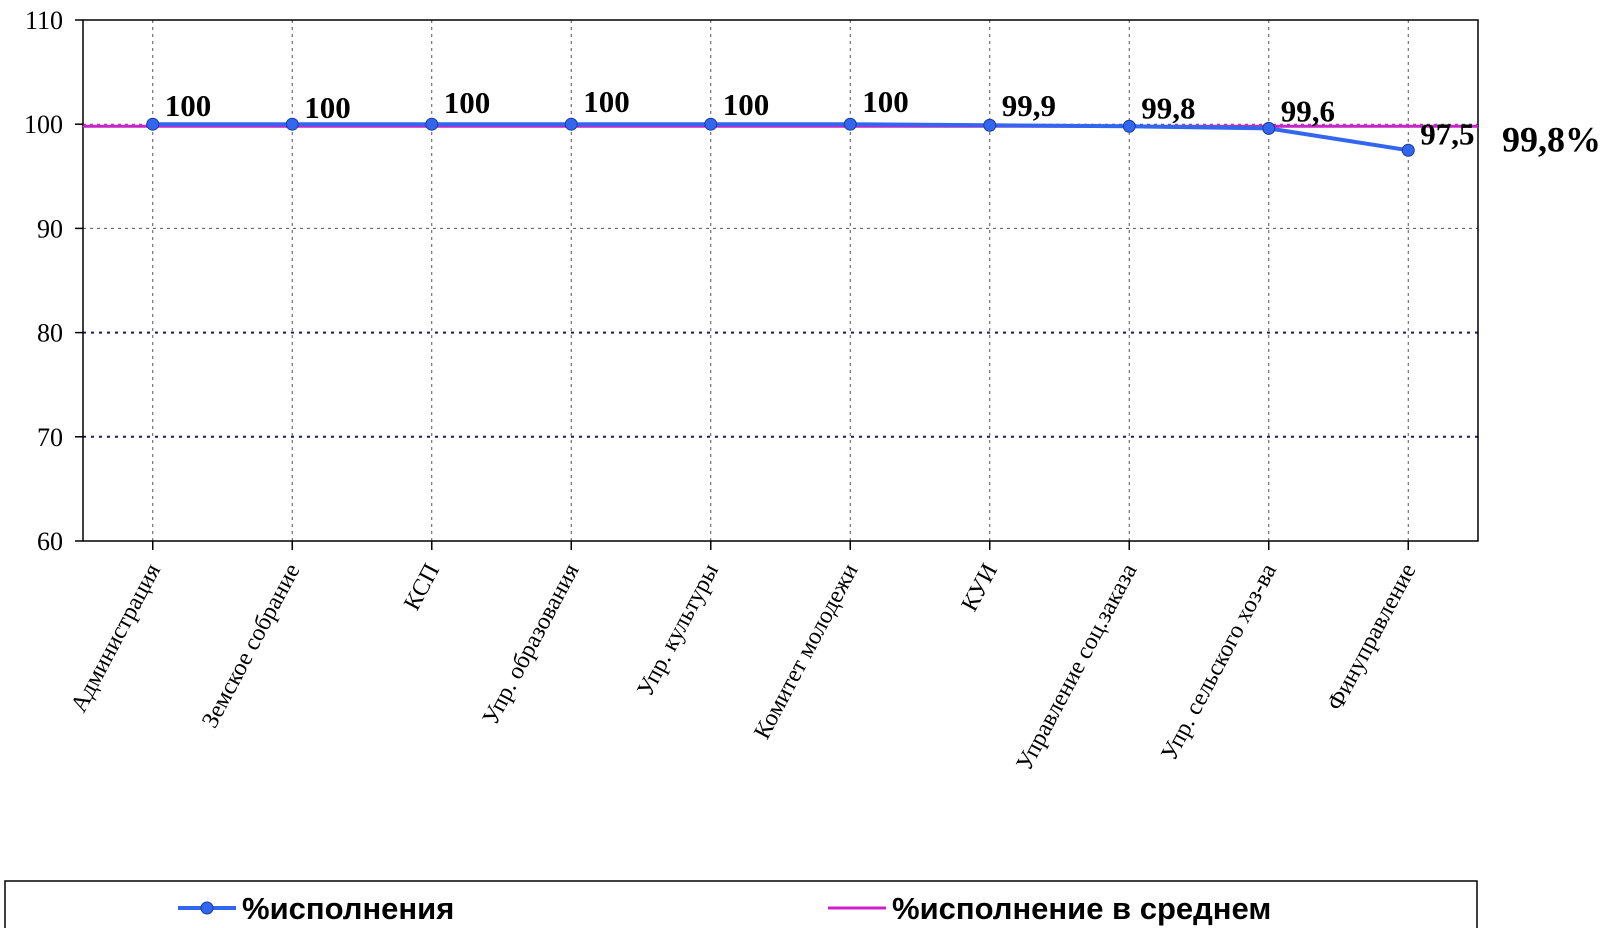 This screenshot has width=1619, height=928. Describe the element at coordinates (885, 101) in the screenshot. I see `data-label-5: 100` at that location.